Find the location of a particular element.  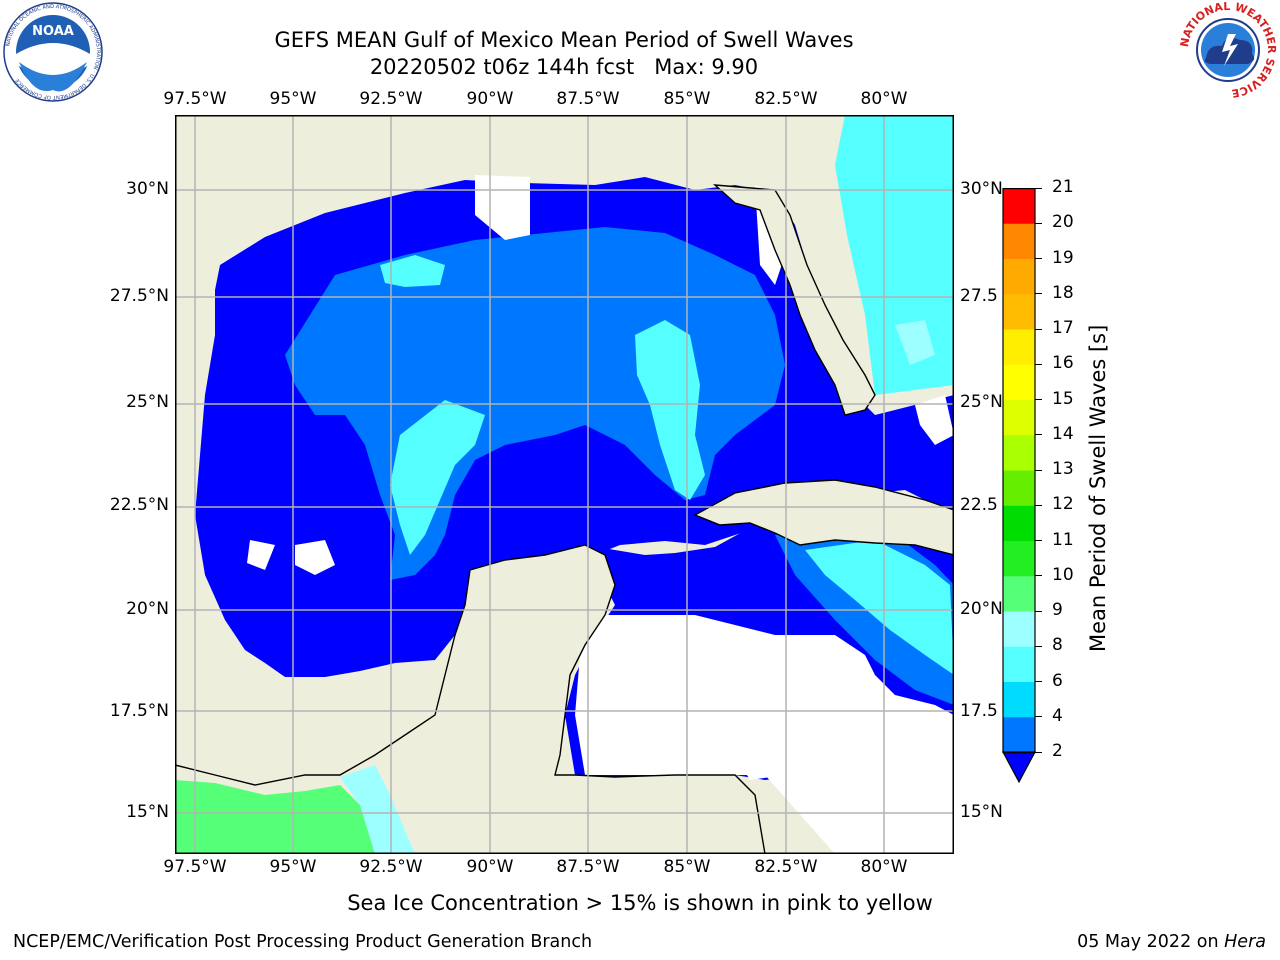

lat-tick-left: 30°N is located at coordinates (147, 189).